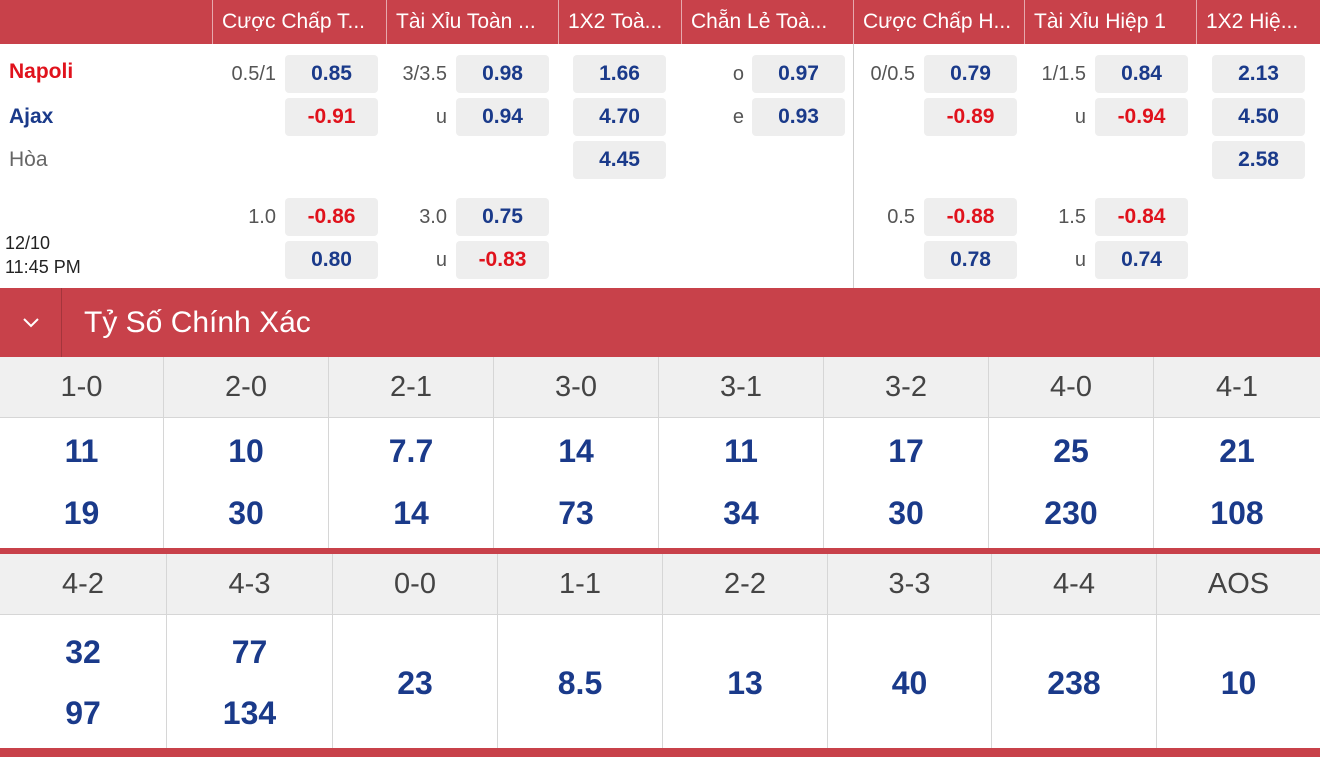 This screenshot has width=1320, height=757. What do you see at coordinates (1110, 22) in the screenshot?
I see `header-over-under-half: Tài Xỉu Hiệp 1` at bounding box center [1110, 22].